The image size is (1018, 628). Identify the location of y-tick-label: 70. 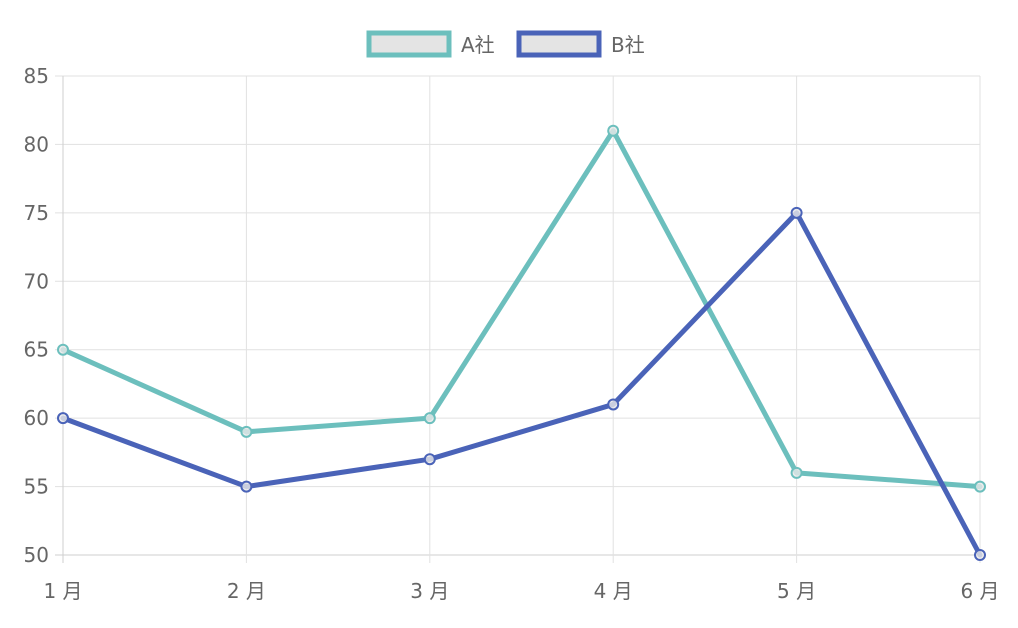
(36, 281).